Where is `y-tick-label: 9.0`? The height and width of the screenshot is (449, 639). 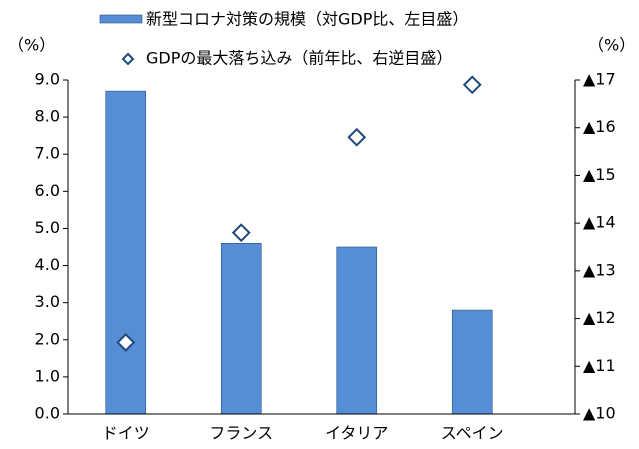 y-tick-label: 9.0 is located at coordinates (47, 79).